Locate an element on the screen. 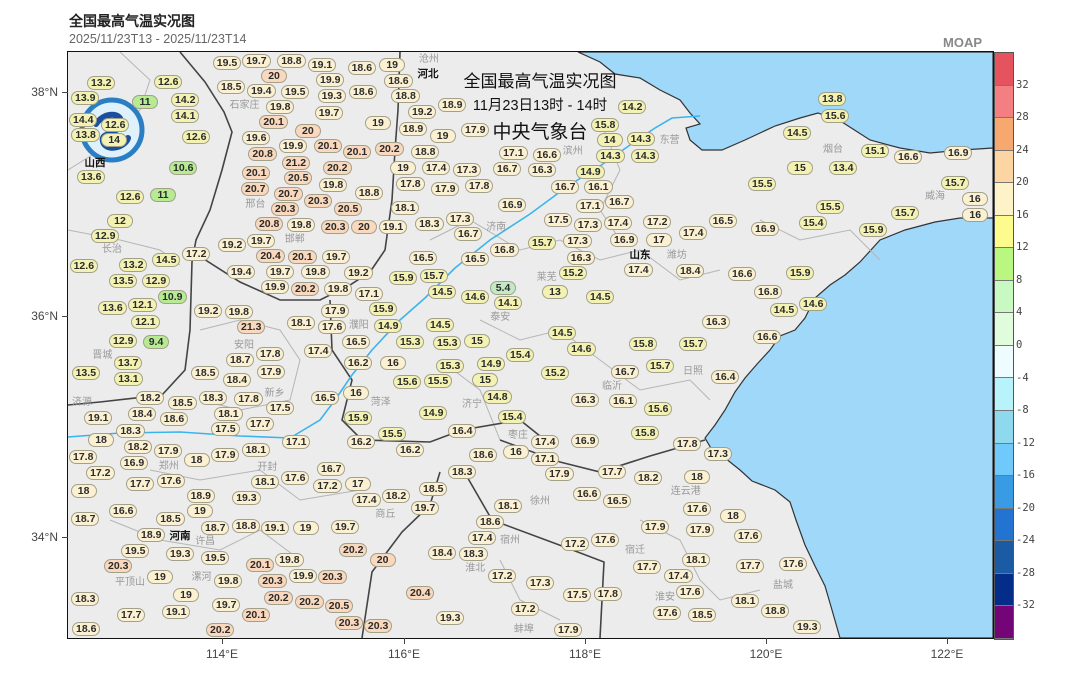  overlay-title: 全国最高气温实况图 is located at coordinates (540, 81).